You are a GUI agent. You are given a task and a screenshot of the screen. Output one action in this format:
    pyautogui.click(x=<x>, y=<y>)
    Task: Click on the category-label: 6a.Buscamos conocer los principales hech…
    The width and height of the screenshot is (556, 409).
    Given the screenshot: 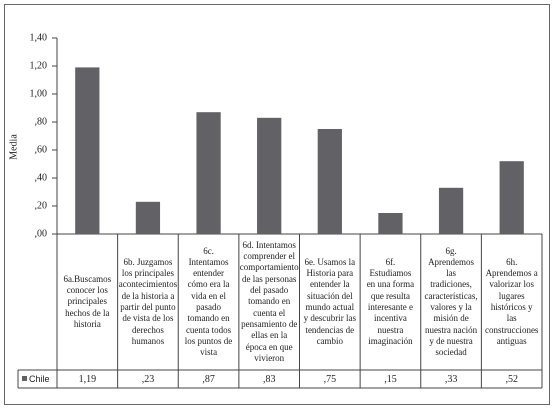 What is the action you would take?
    pyautogui.click(x=87, y=301)
    